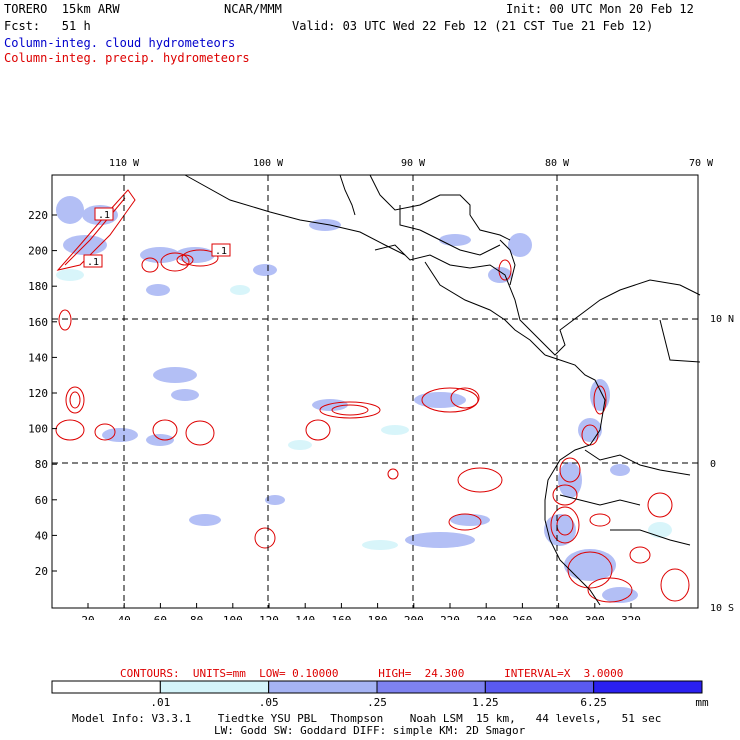 The height and width of the screenshot is (740, 740). I want to click on forecast-hour: Fcst: 51 h, so click(47, 26).